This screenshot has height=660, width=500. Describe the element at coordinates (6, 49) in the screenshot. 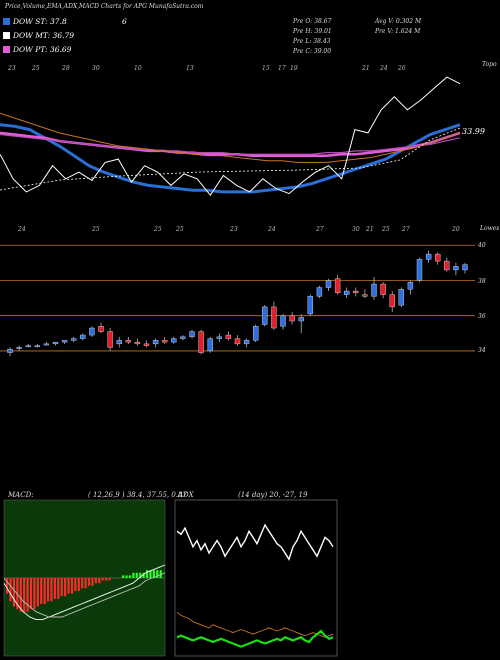

I see `legend-swatch-pt` at that location.